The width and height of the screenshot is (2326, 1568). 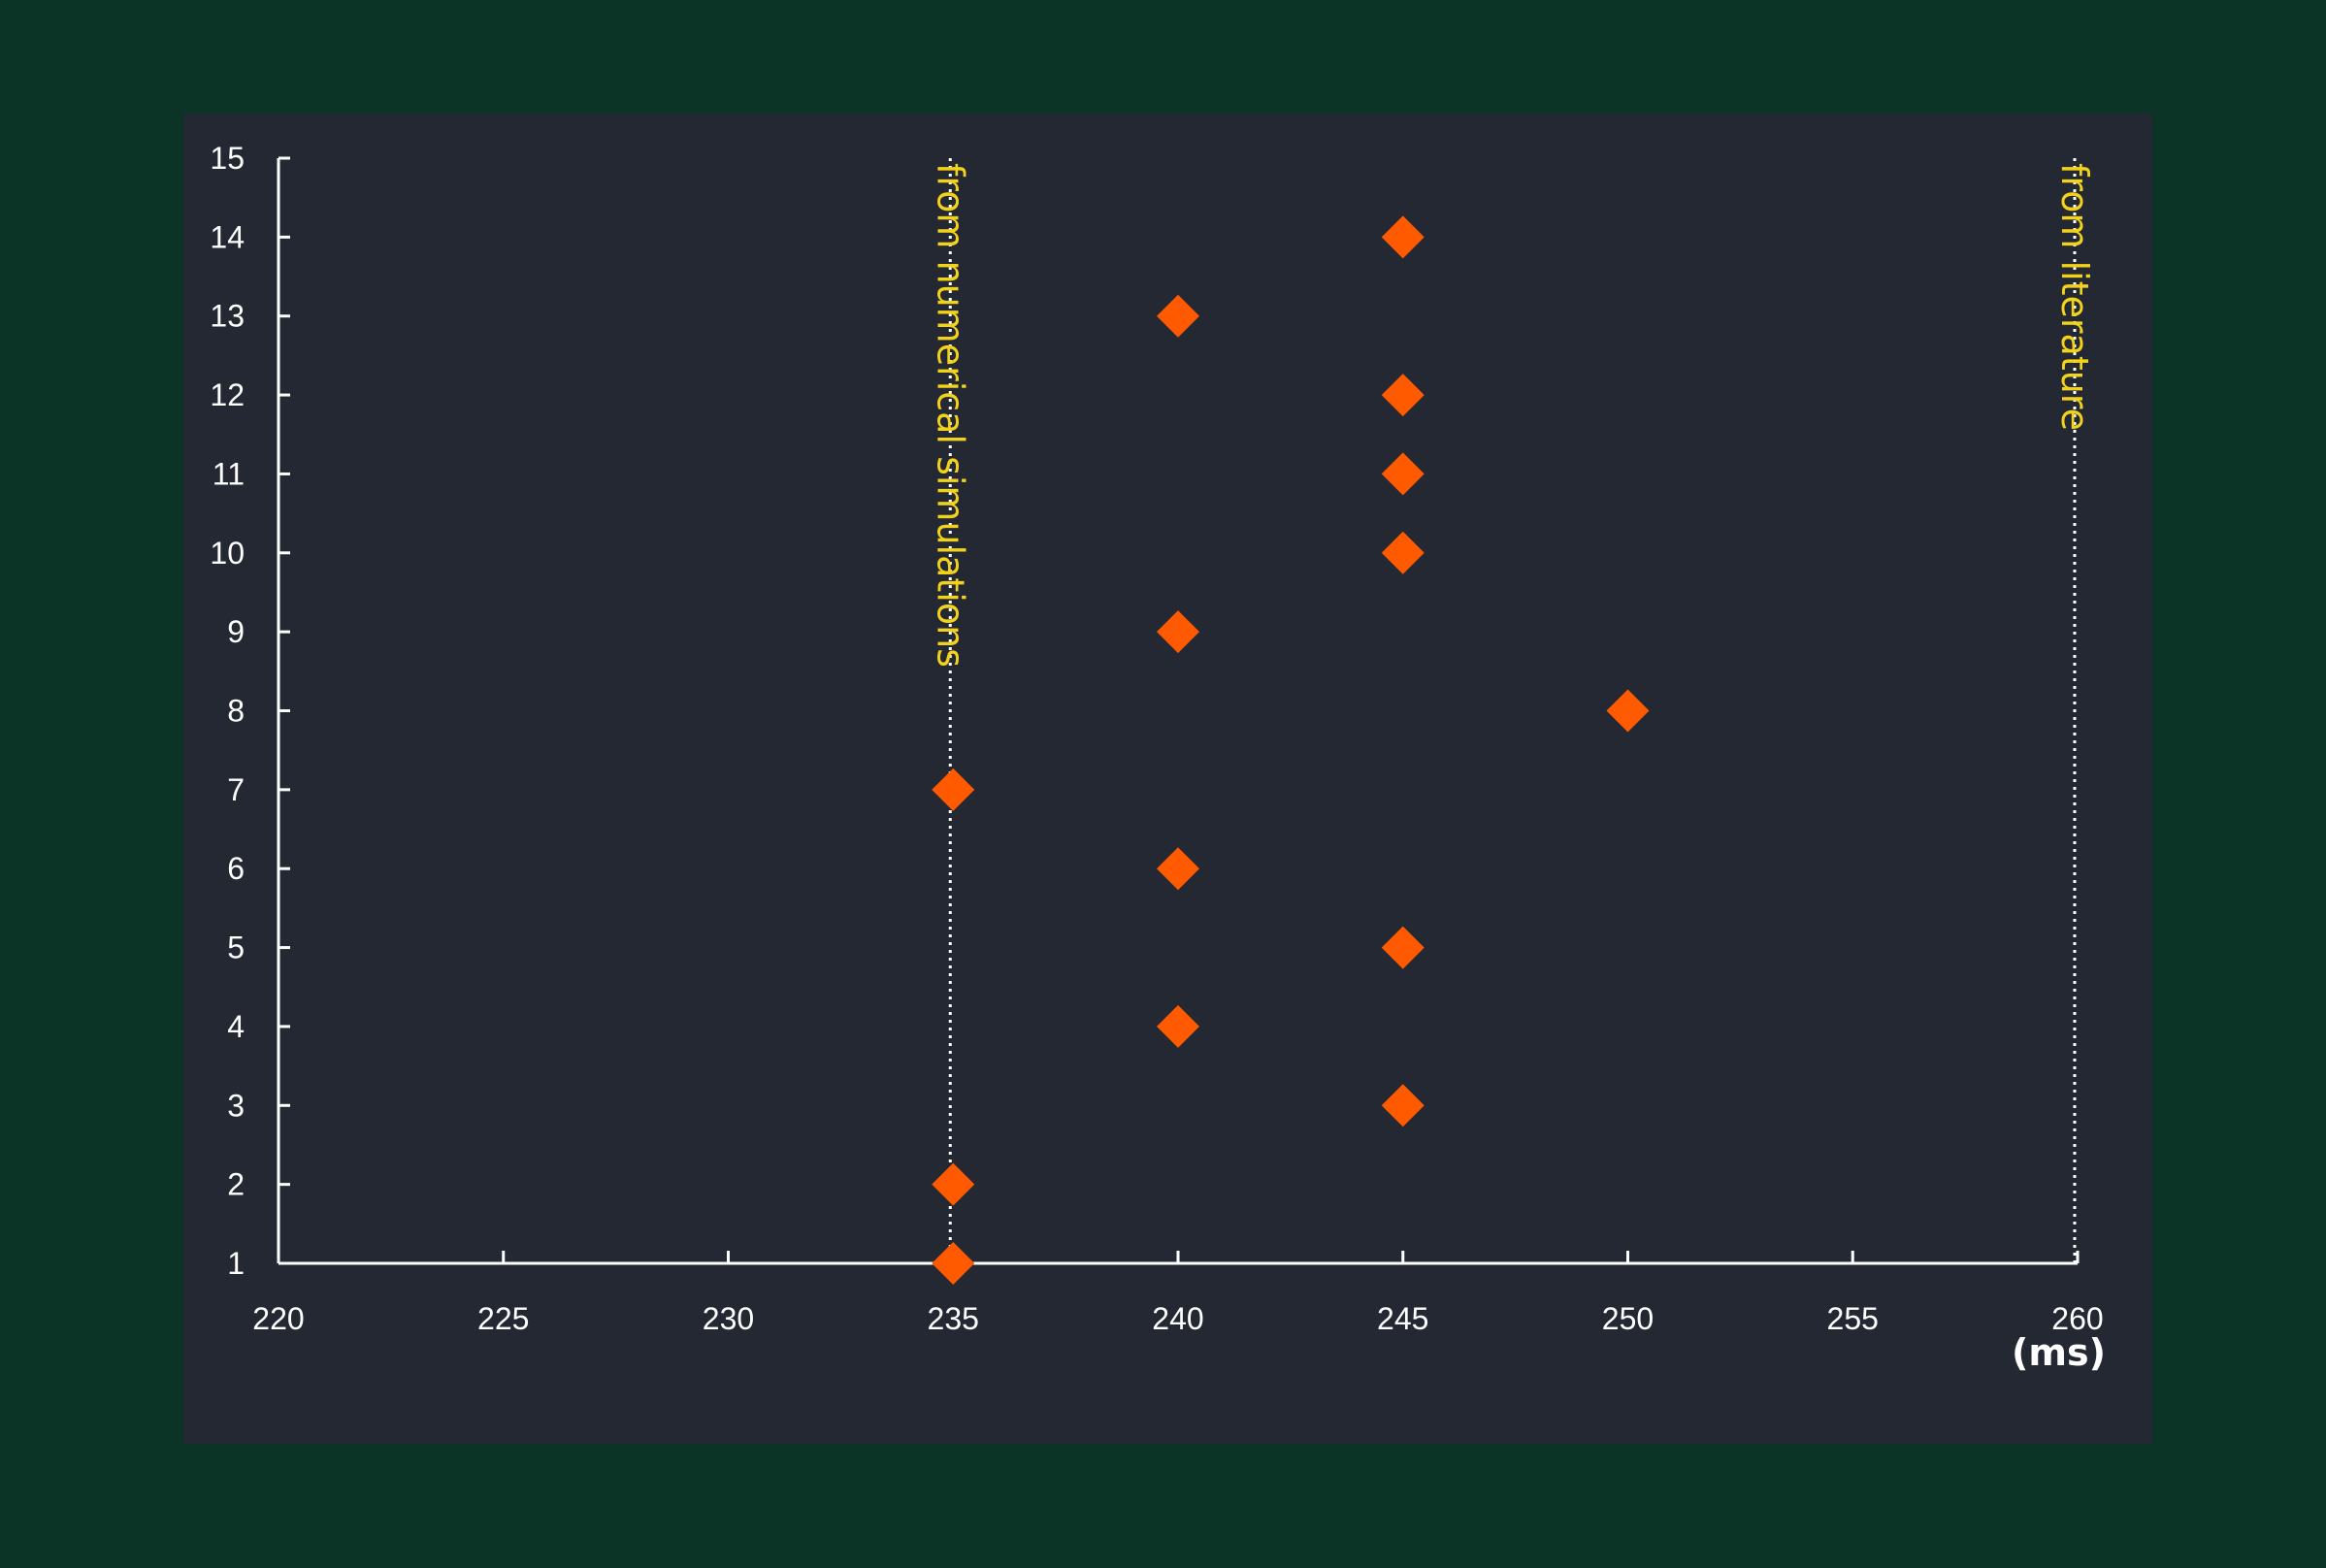 What do you see at coordinates (236, 1263) in the screenshot?
I see `y-tick-label-0: 1` at bounding box center [236, 1263].